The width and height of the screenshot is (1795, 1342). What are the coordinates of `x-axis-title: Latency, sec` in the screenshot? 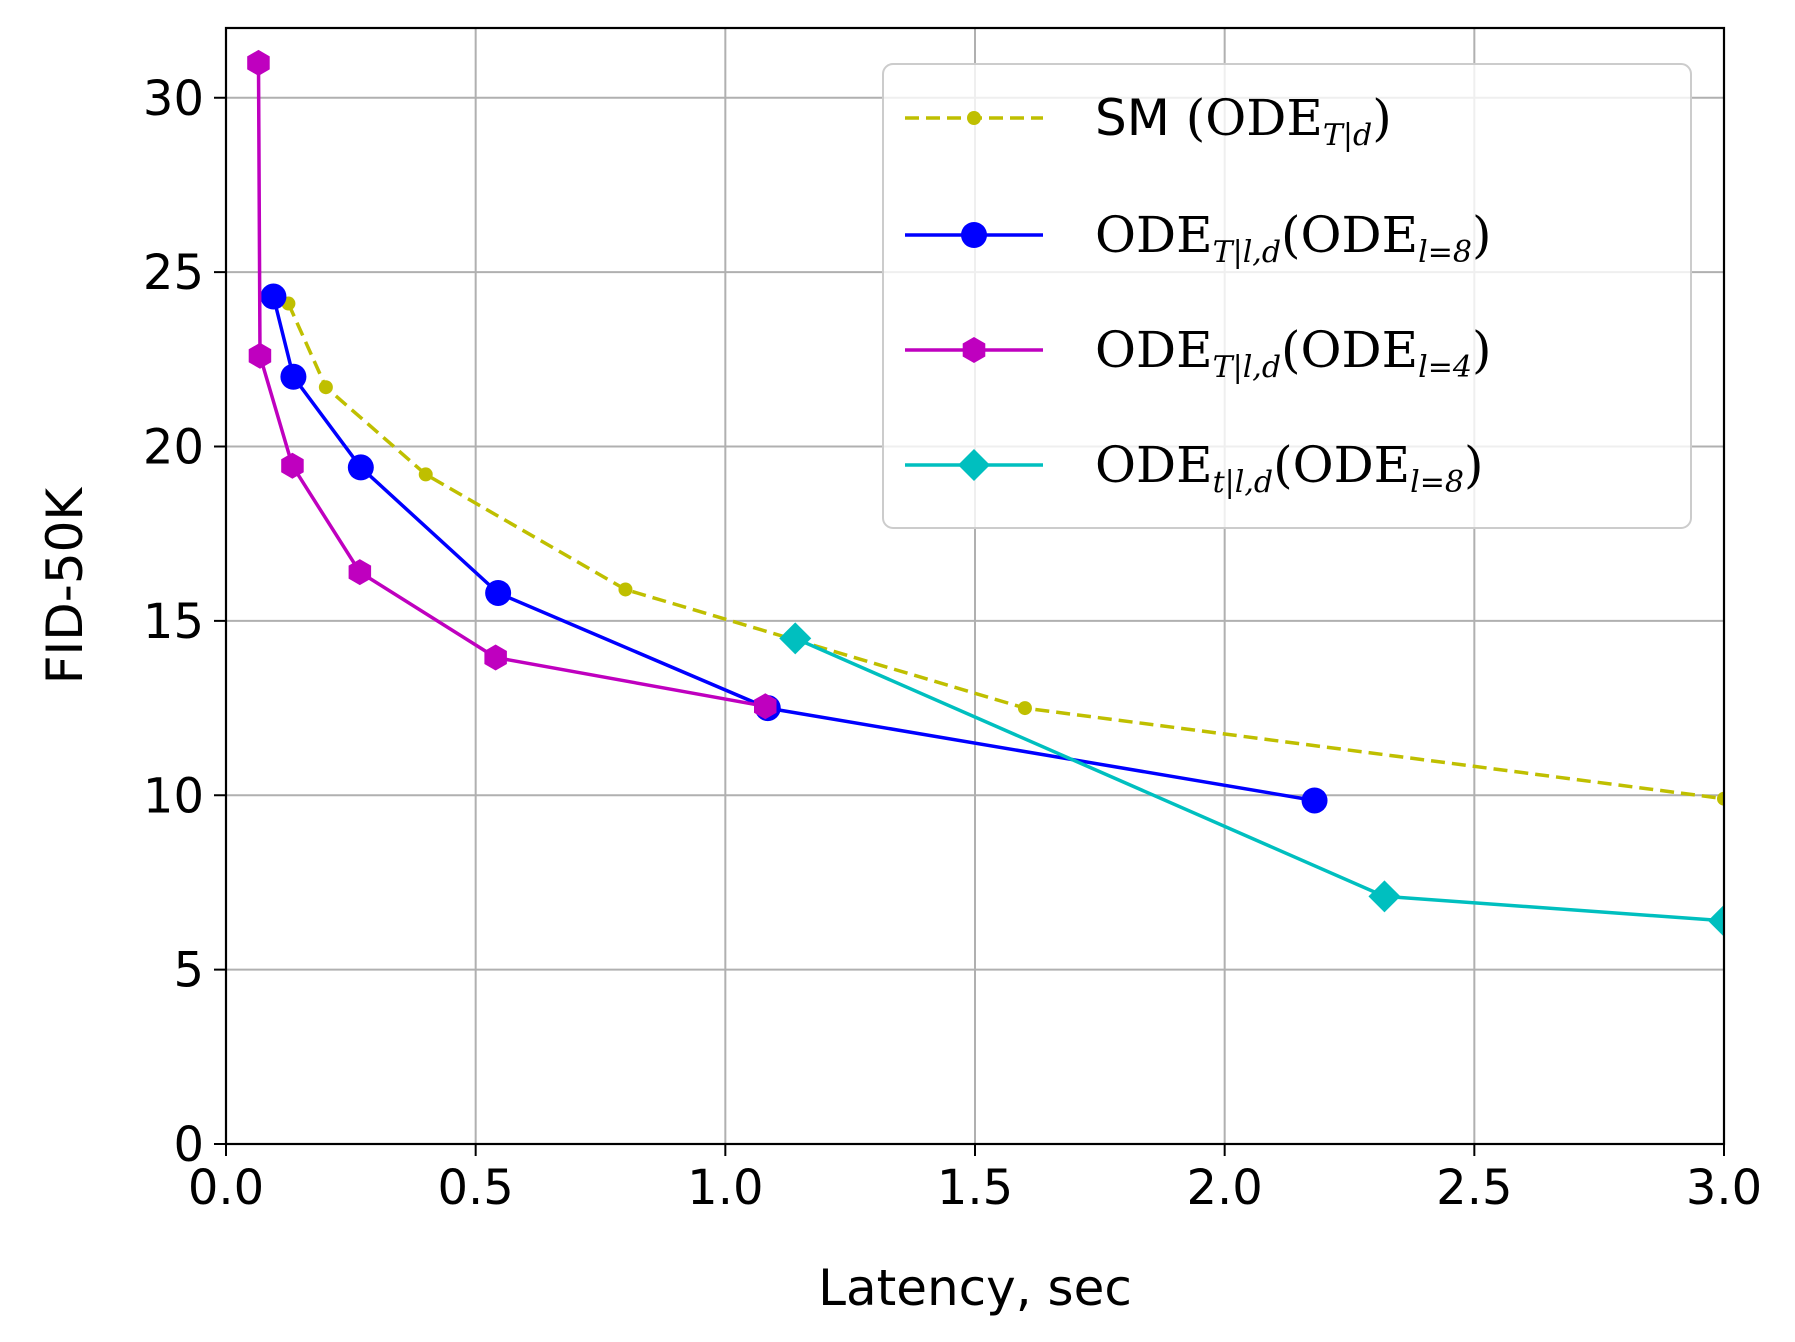 It's located at (975, 1288).